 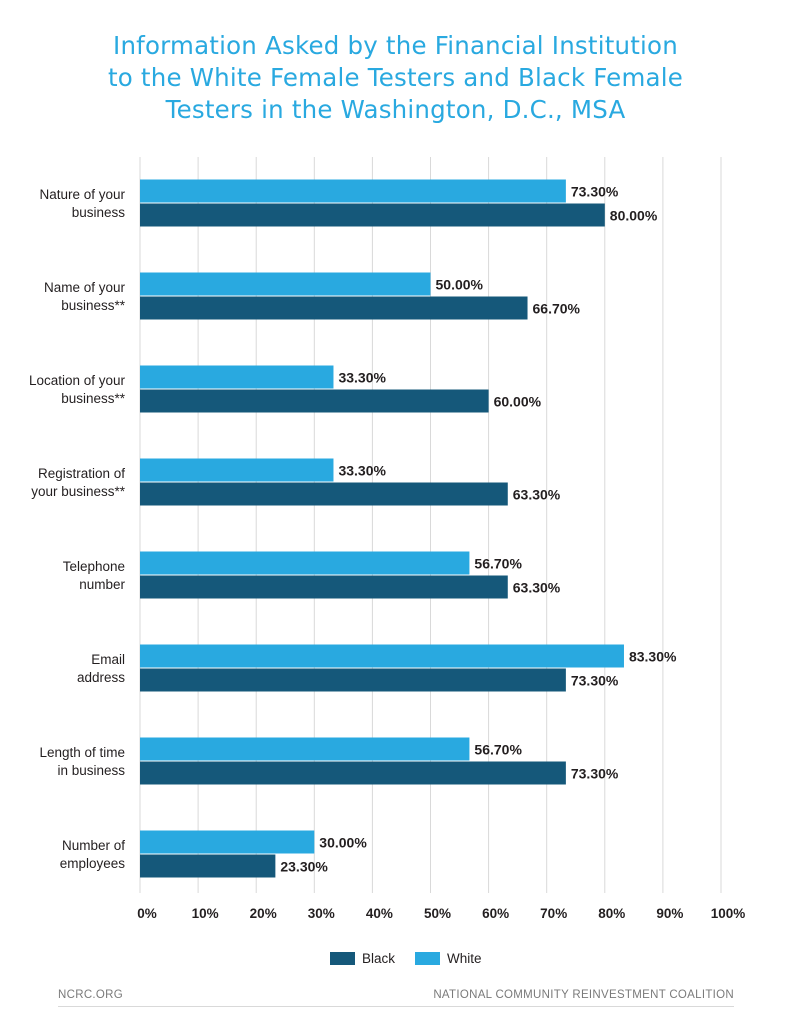 What do you see at coordinates (495, 913) in the screenshot?
I see `x-tick-label: 60%` at bounding box center [495, 913].